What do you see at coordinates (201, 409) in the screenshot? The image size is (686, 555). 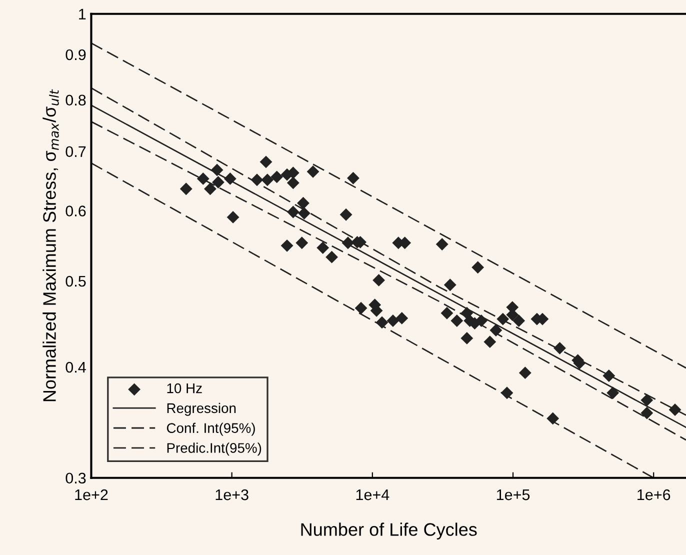 I see `legend-label: Regression` at bounding box center [201, 409].